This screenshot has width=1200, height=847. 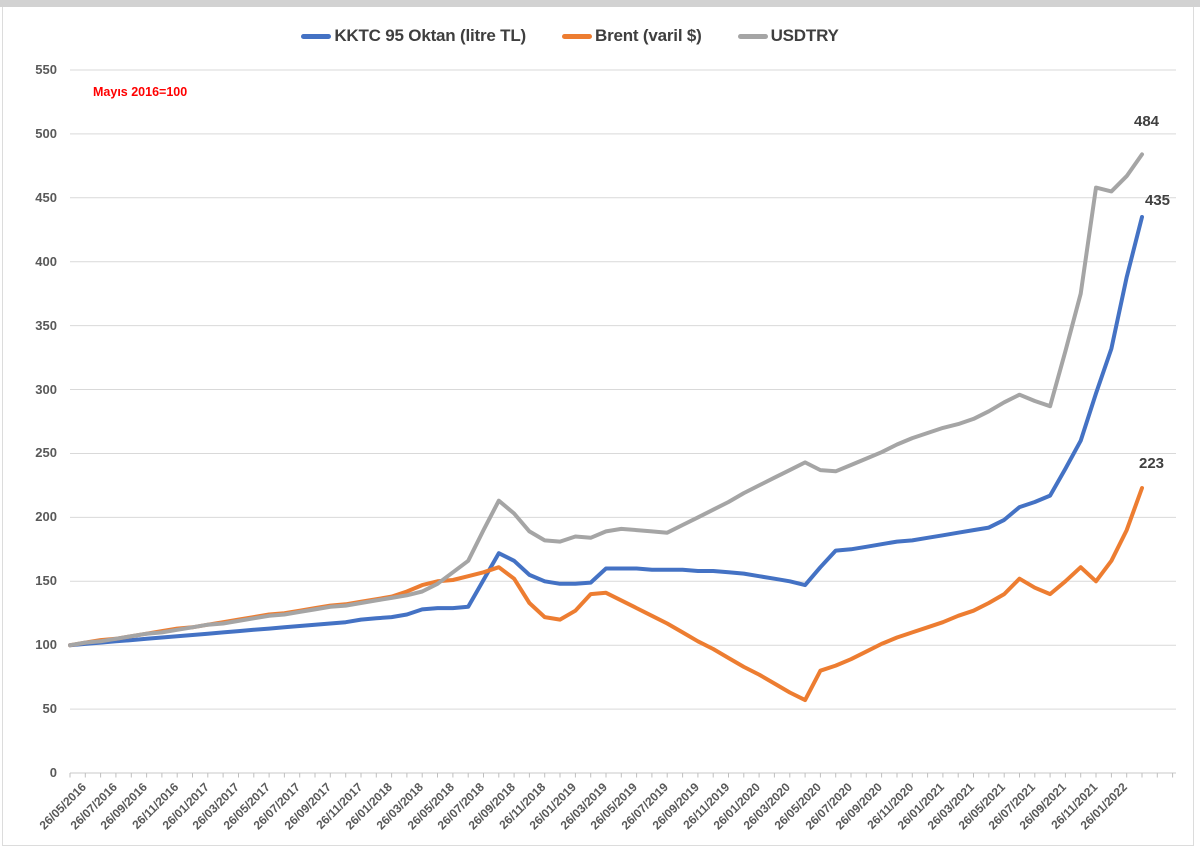 What do you see at coordinates (1152, 463) in the screenshot?
I see `data-label-brent: 223` at bounding box center [1152, 463].